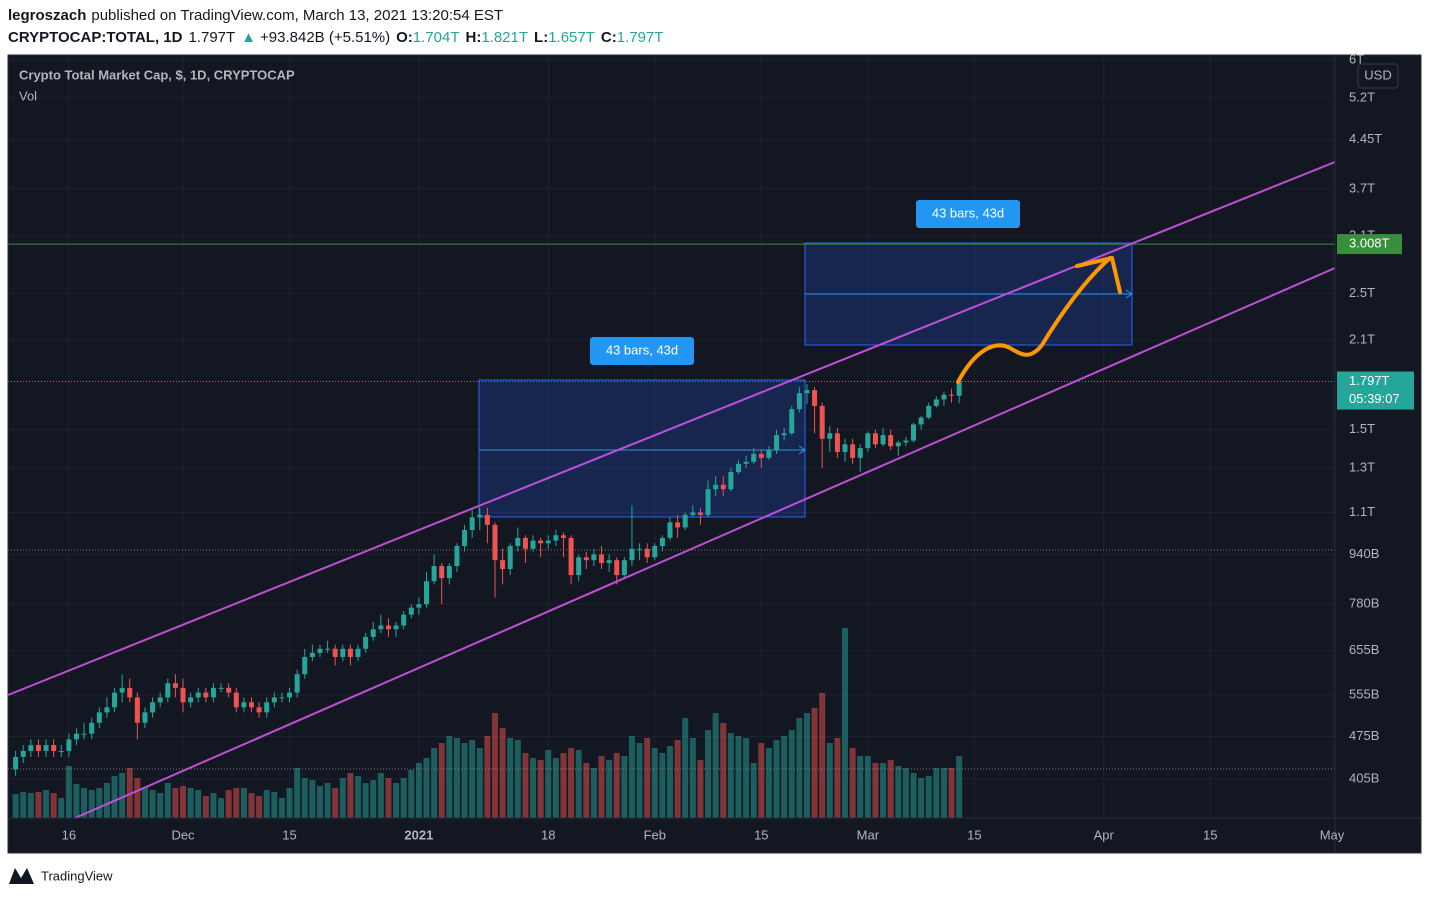 Image resolution: width=1430 pixels, height=900 pixels. Describe the element at coordinates (642, 448) in the screenshot. I see `date-range-box` at that location.